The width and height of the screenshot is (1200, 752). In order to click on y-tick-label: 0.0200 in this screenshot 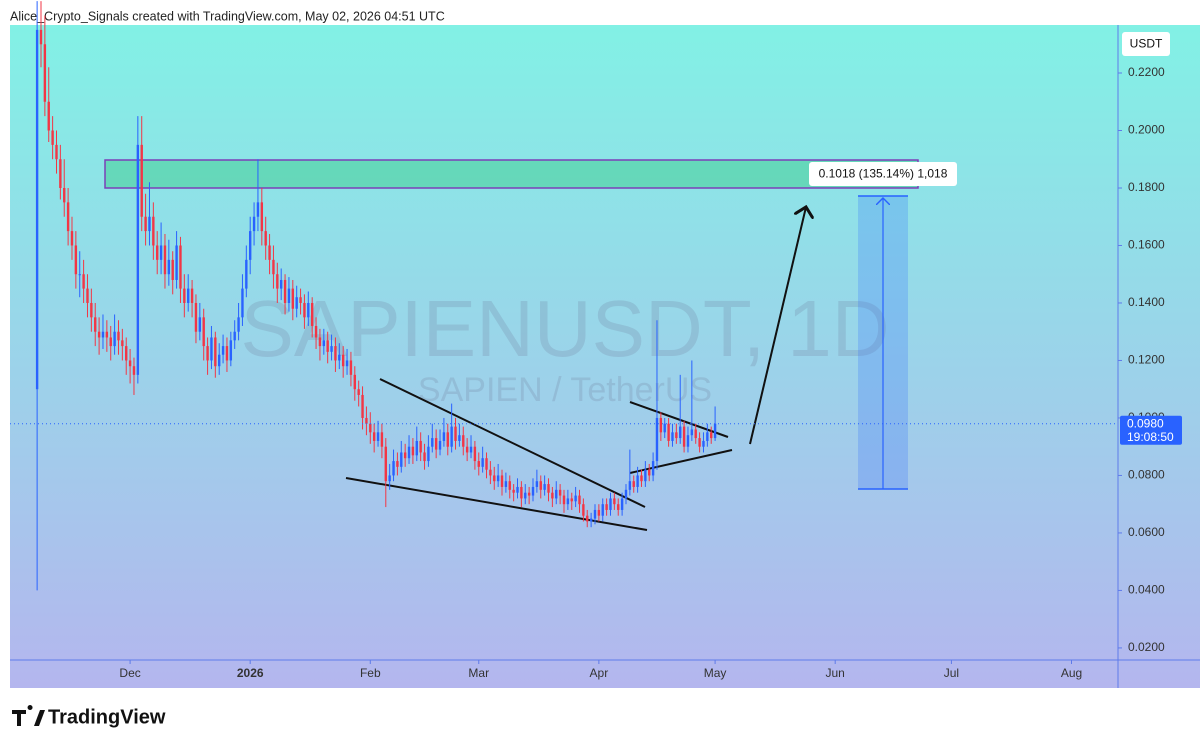, I will do `click(1146, 647)`.